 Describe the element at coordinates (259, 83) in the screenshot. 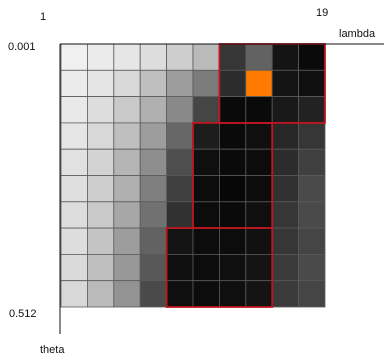

I see `highlight-cell` at that location.